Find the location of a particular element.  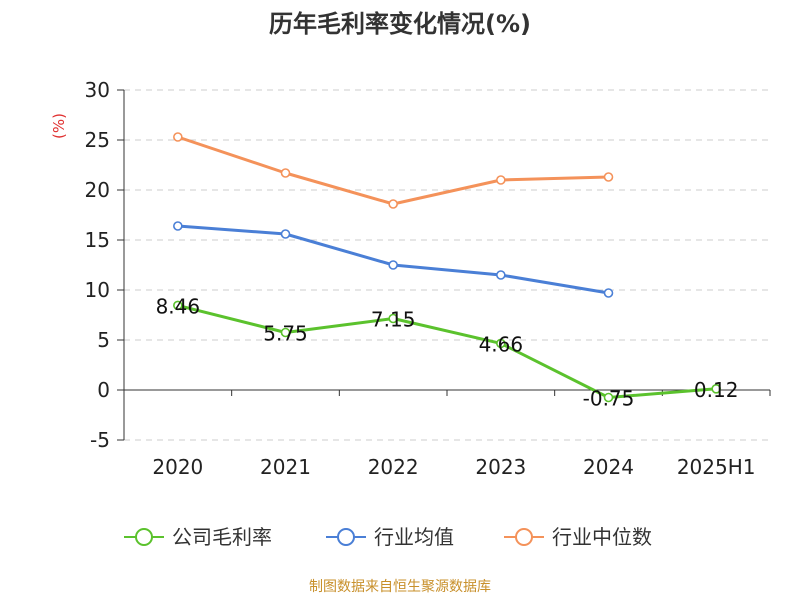

x-tick-label: 2020 is located at coordinates (177, 467).